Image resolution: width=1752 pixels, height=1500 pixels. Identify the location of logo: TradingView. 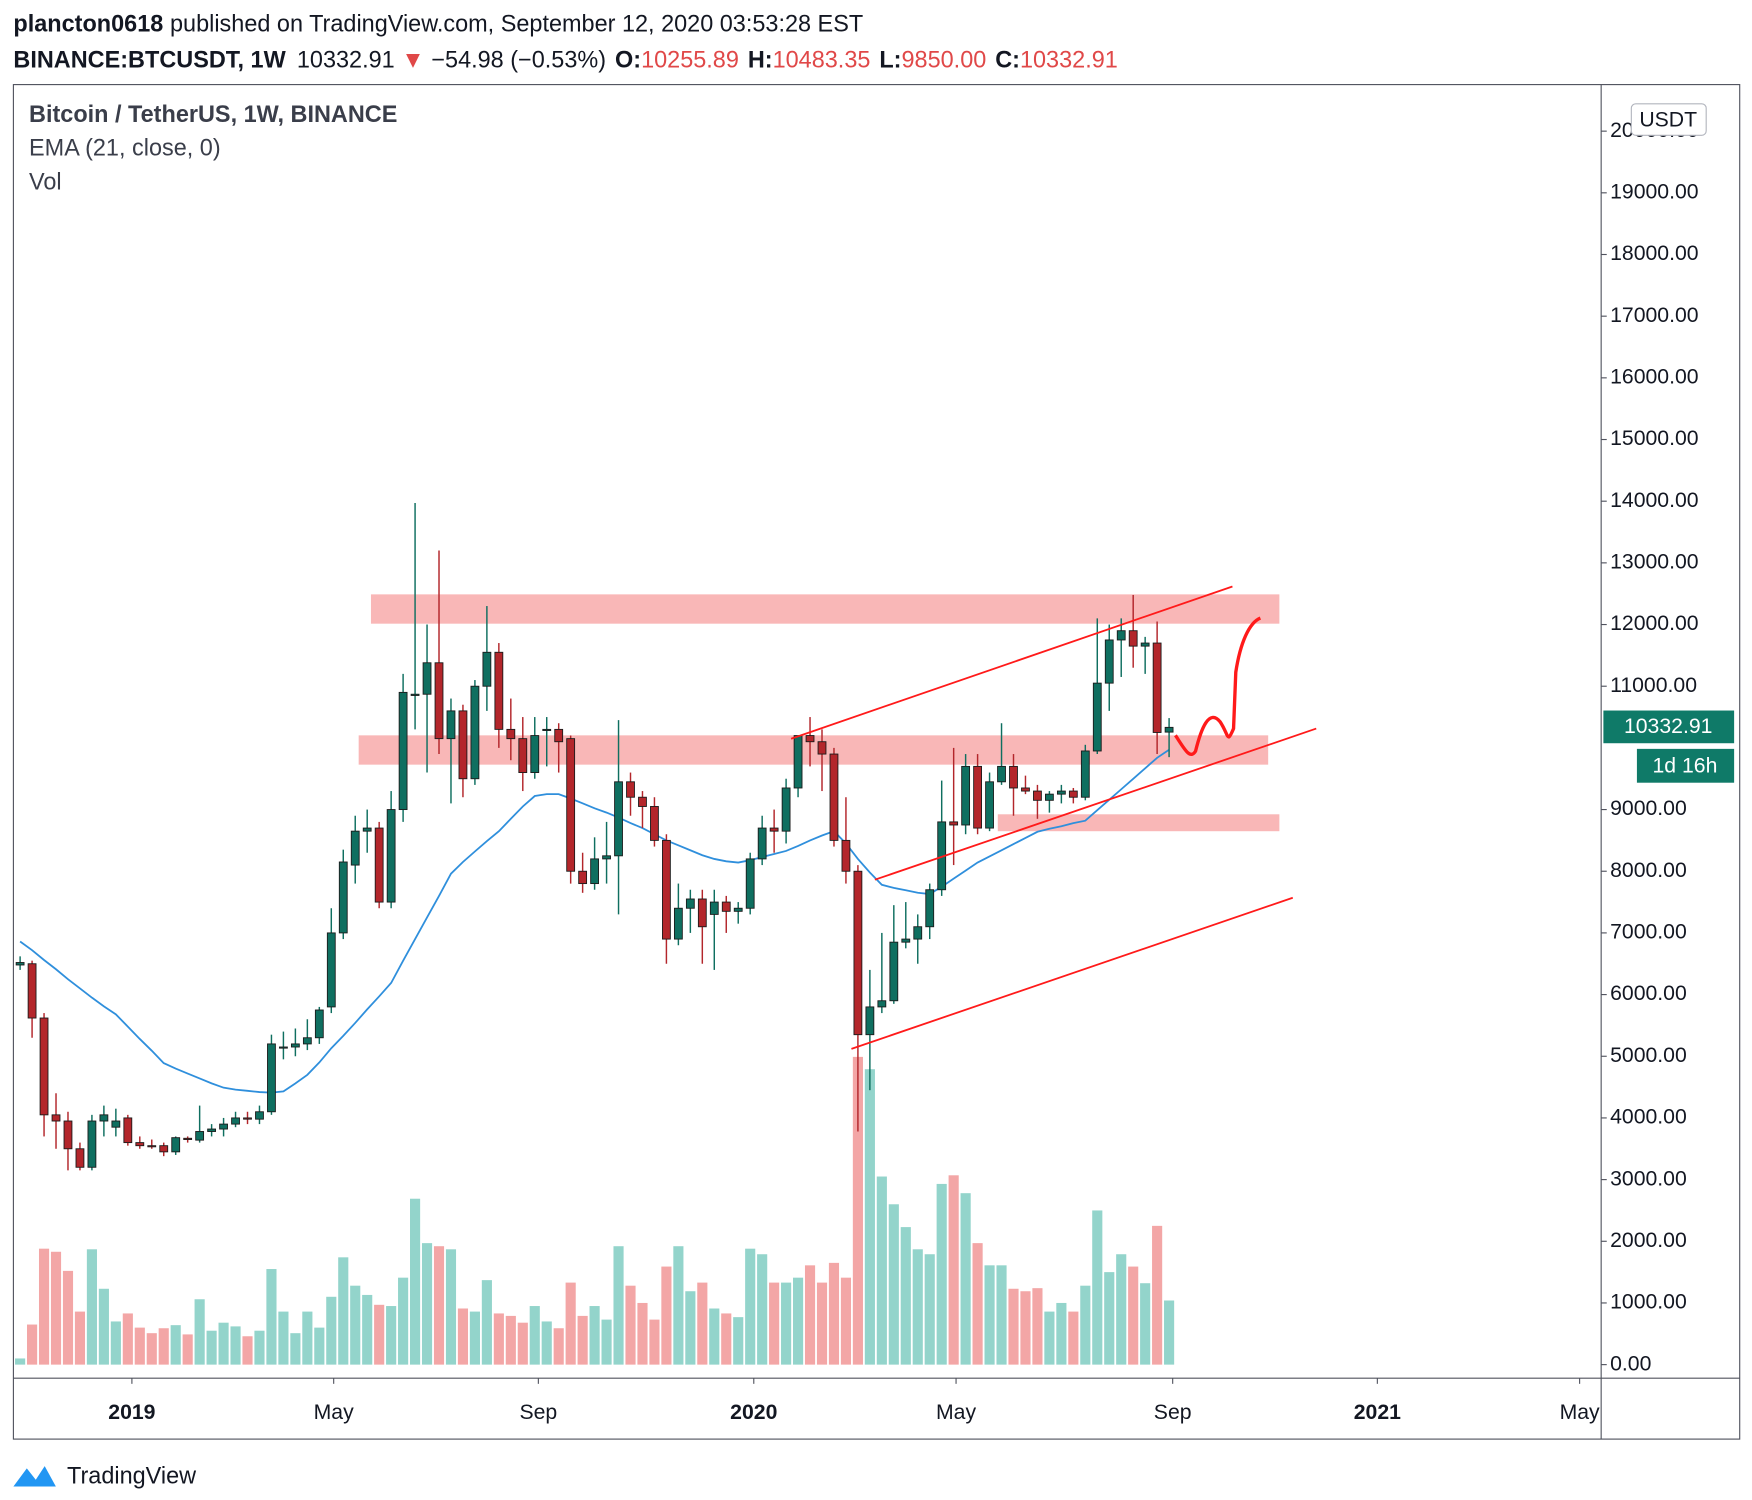
(105, 1476).